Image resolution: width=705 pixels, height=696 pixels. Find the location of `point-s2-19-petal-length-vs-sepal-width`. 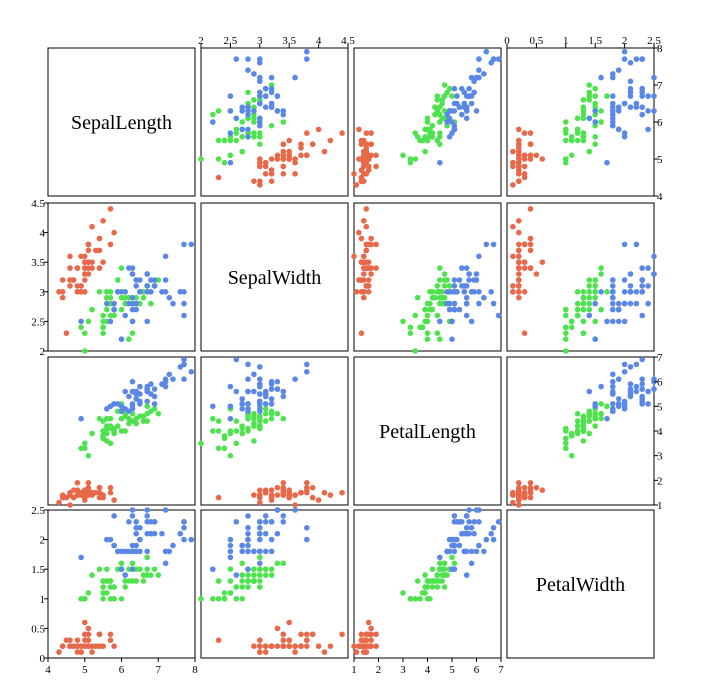

point-s2-19-petal-length-vs-sepal-width is located at coordinates (213, 406).